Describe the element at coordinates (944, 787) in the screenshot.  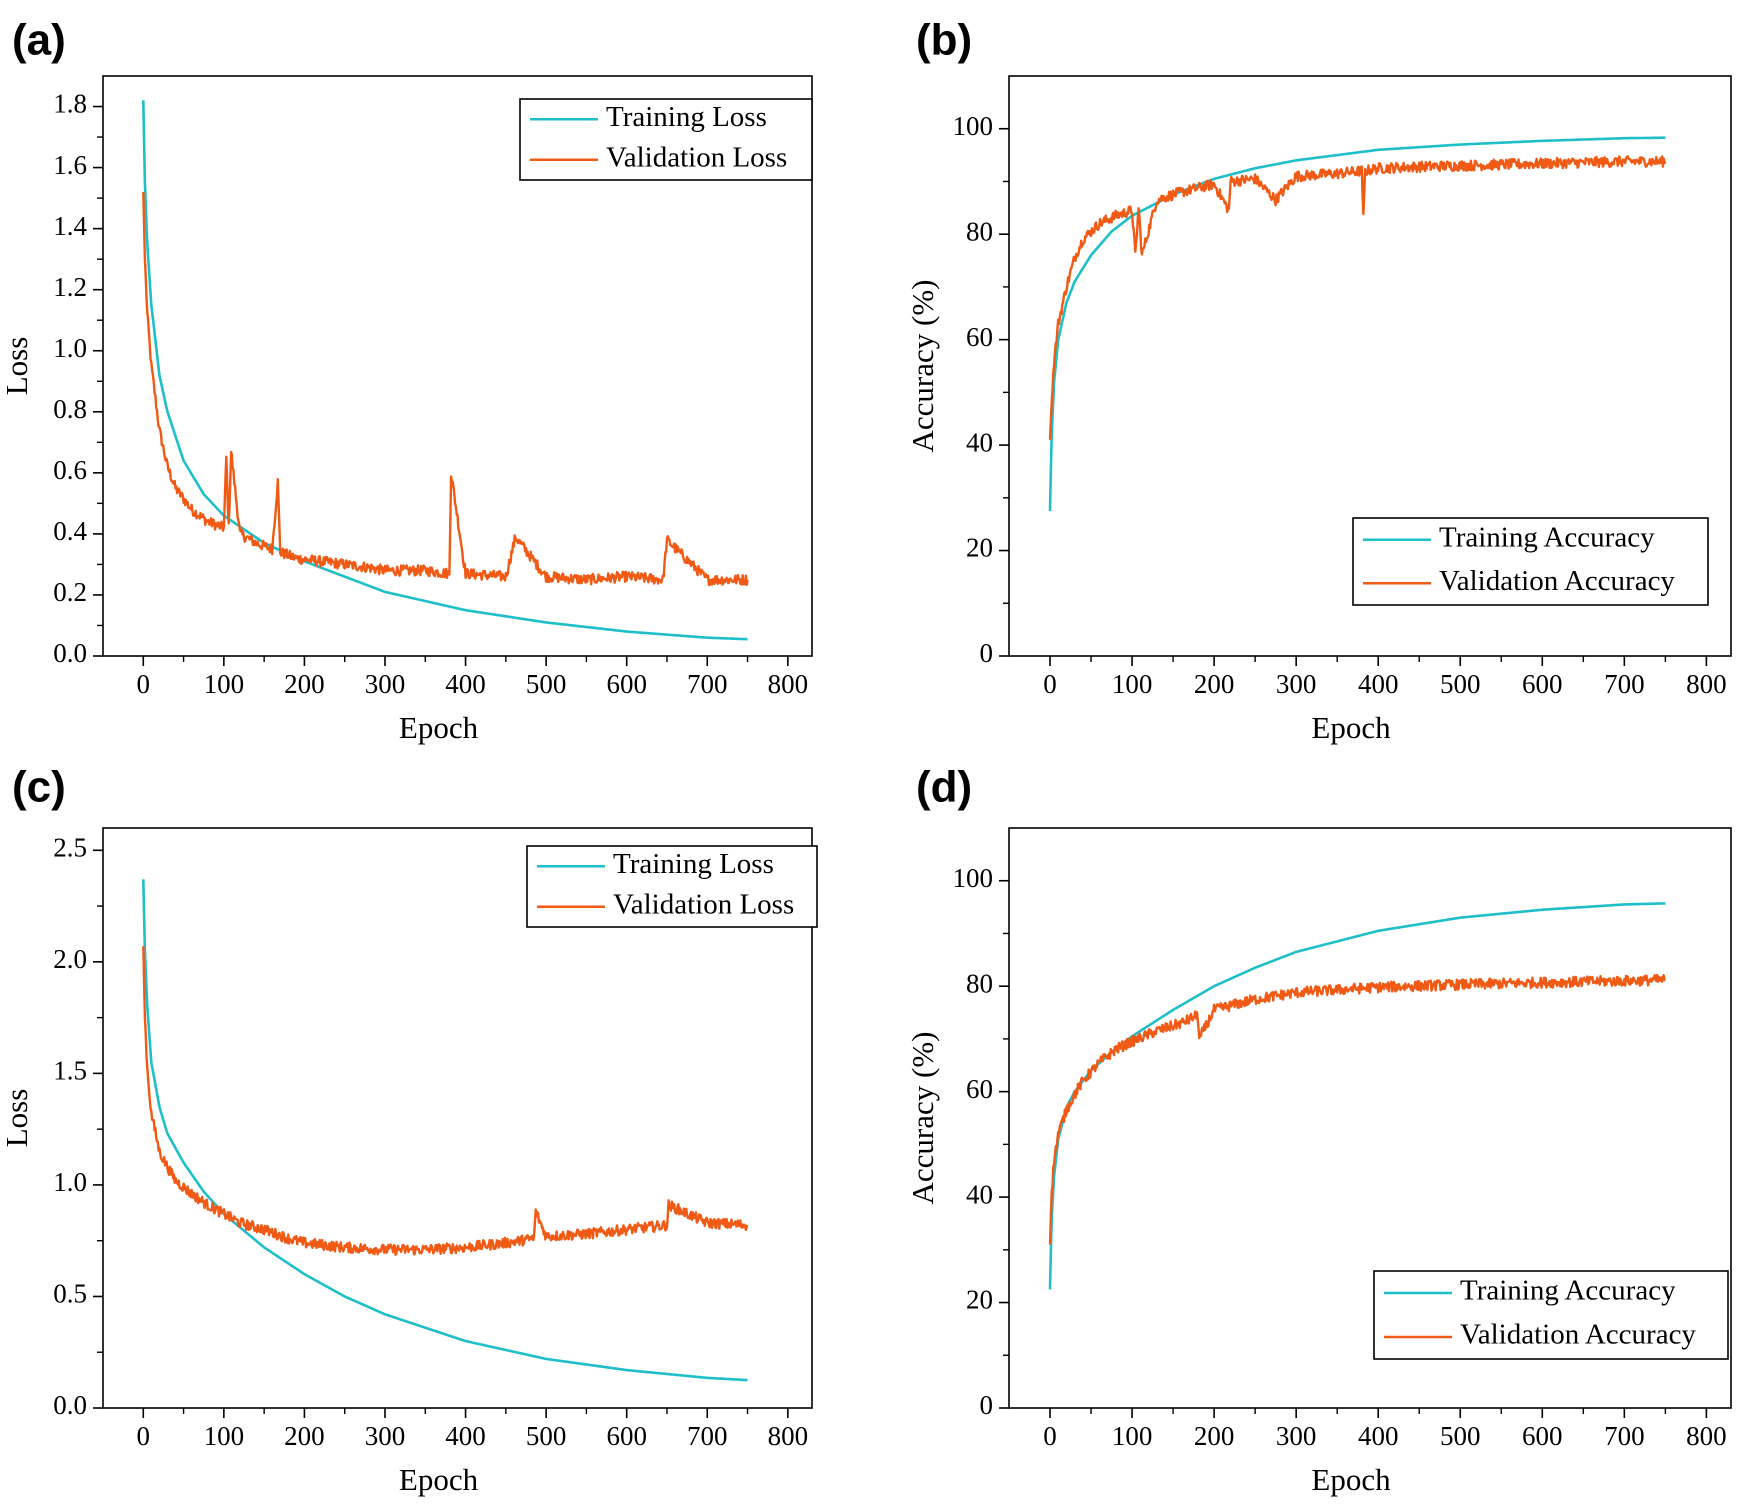
I see `panel-label: (d)` at that location.